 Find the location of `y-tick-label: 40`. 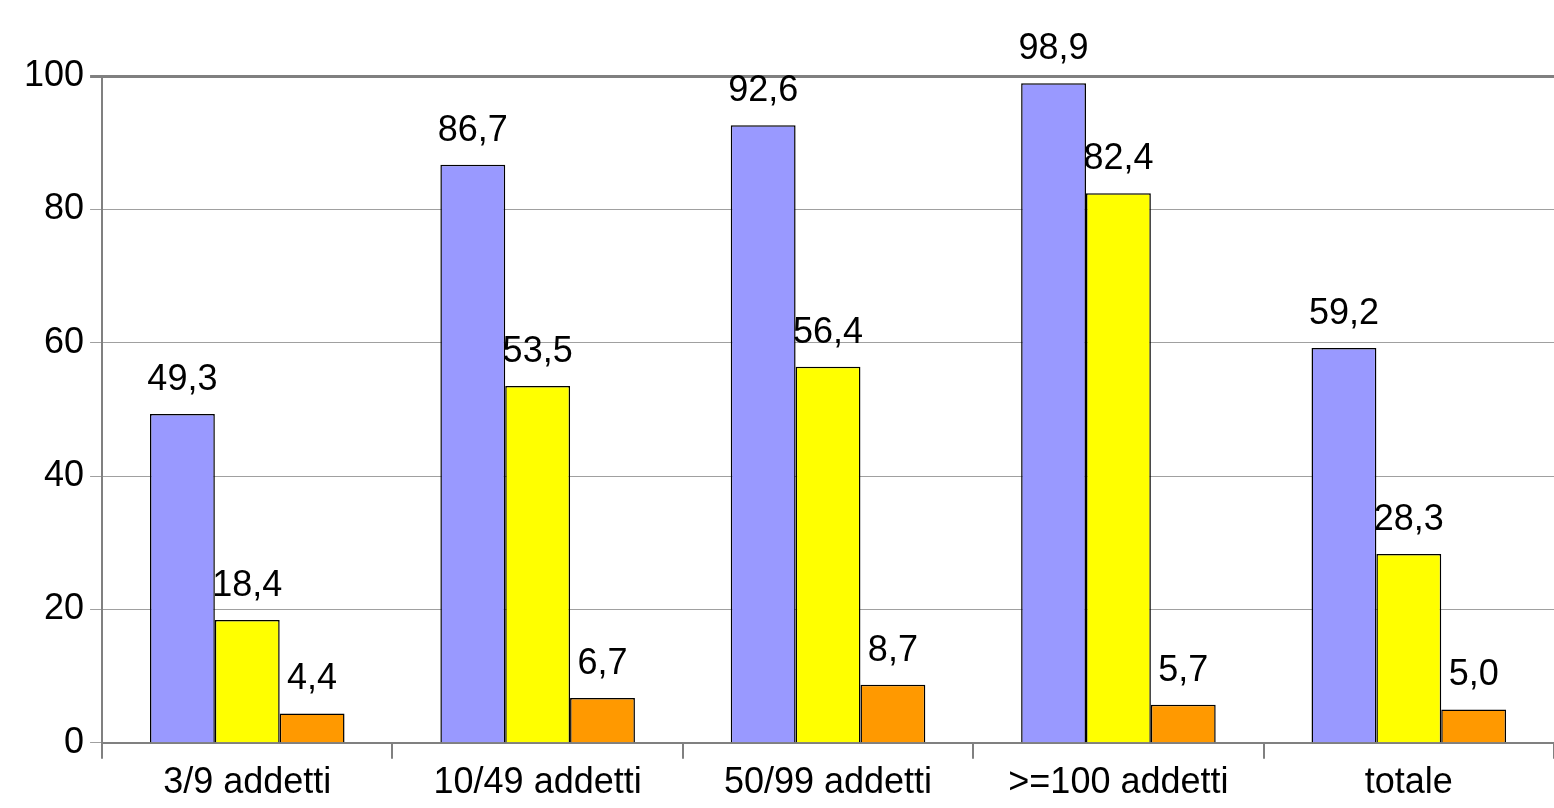

y-tick-label: 40 is located at coordinates (64, 473).